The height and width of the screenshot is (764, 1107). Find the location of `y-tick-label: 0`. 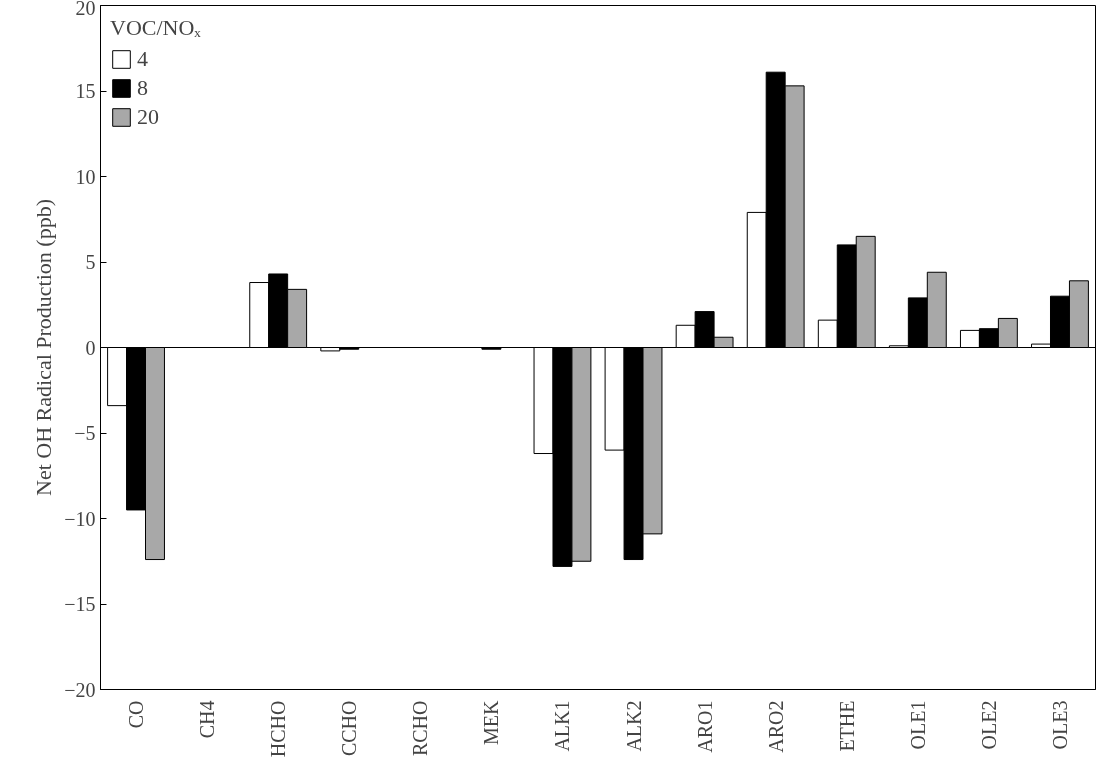

y-tick-label: 0 is located at coordinates (90, 347).